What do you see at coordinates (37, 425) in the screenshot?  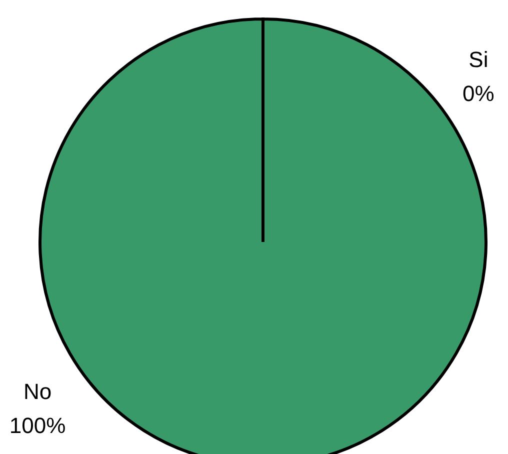 I see `data-label: 100%` at bounding box center [37, 425].